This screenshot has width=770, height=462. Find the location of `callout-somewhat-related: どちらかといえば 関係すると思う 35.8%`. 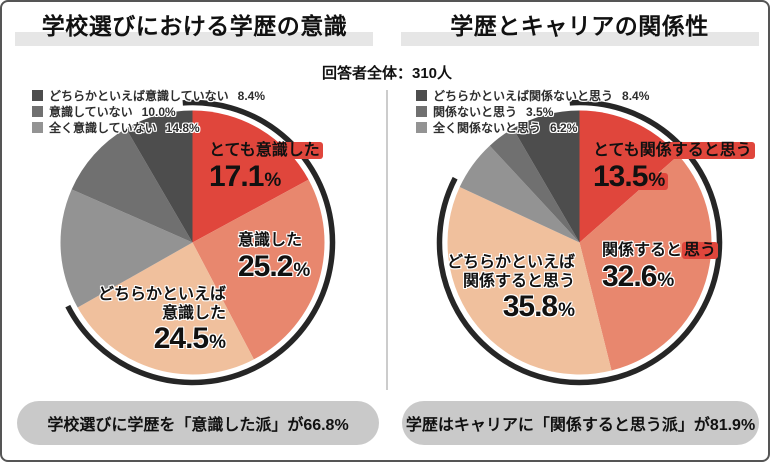

callout-somewhat-related: どちらかといえば 関係すると思う 35.8% is located at coordinates (511, 290).